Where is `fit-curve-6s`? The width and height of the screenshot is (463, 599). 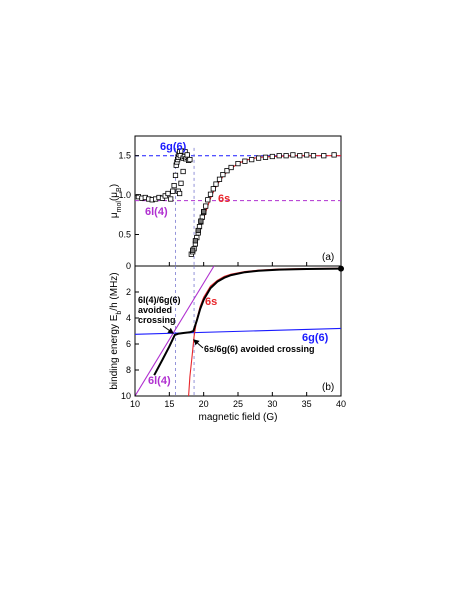 fit-curve-6s is located at coordinates (265, 206).